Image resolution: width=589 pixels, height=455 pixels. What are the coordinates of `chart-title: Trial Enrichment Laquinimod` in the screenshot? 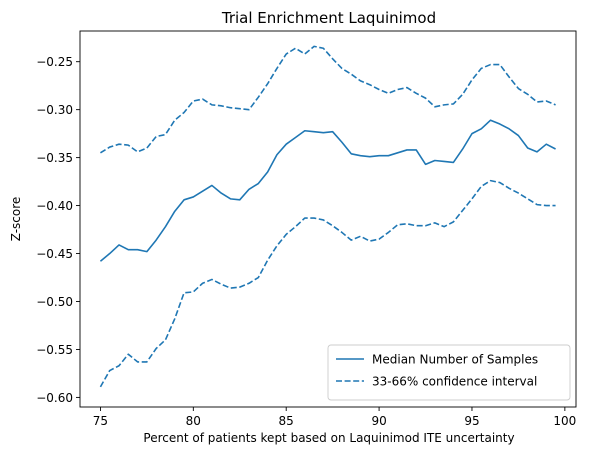 It's located at (328, 18).